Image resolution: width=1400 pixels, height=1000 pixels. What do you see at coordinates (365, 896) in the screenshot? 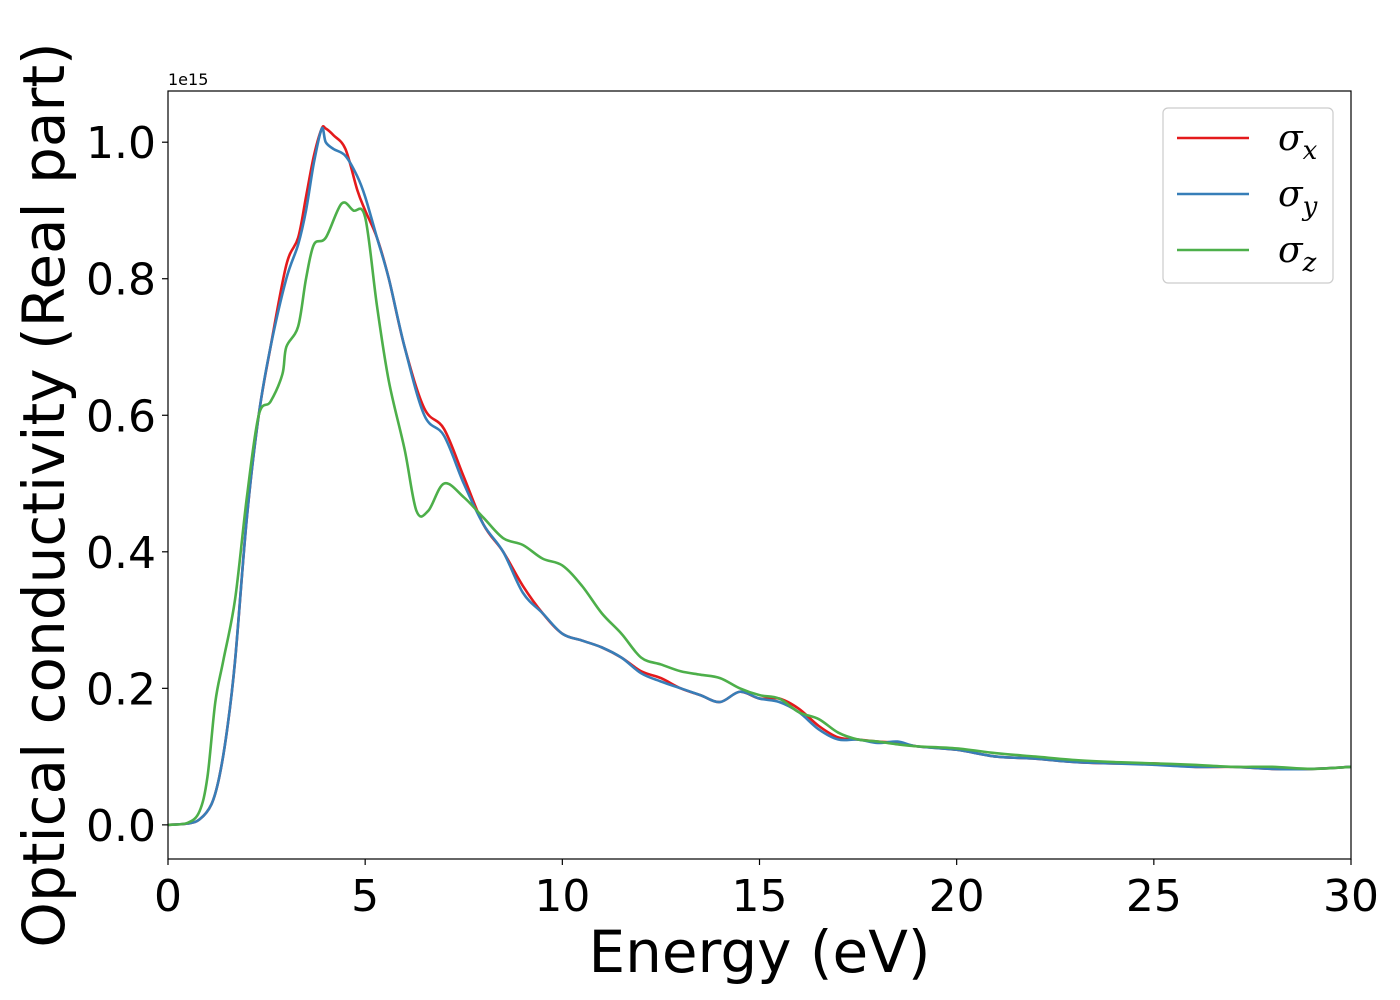
I see `x-tick-label: 5` at bounding box center [365, 896].